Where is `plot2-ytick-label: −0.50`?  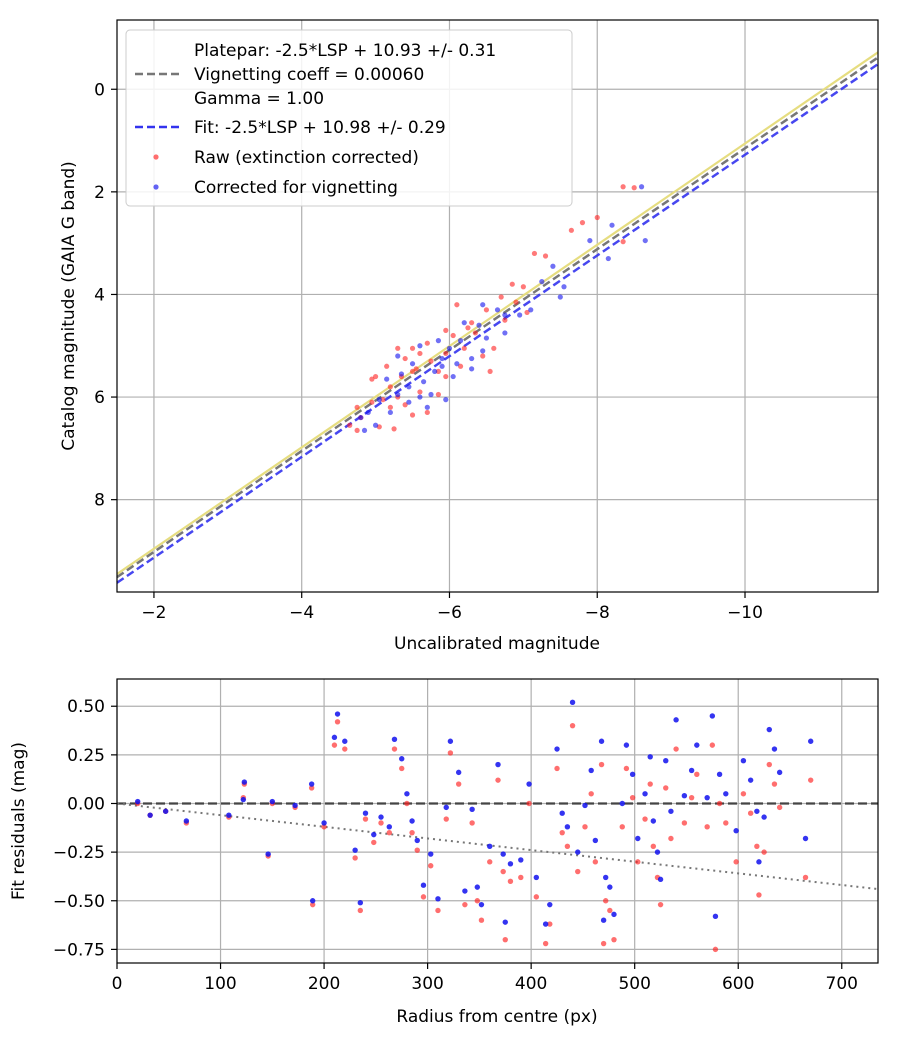
plot2-ytick-label: −0.50 is located at coordinates (79, 902).